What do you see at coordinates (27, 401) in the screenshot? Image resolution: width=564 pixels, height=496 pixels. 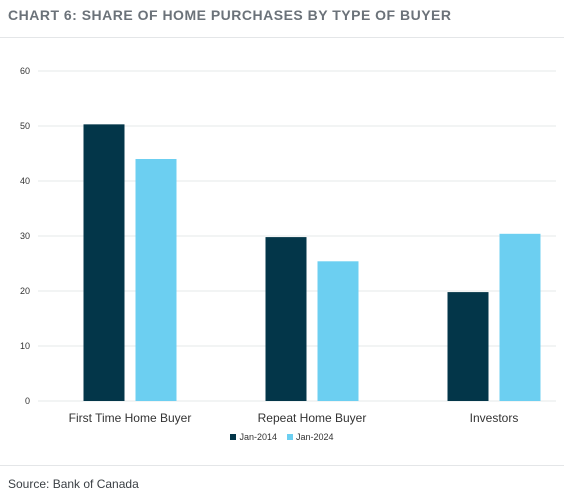 I see `y-tick-label: 0` at bounding box center [27, 401].